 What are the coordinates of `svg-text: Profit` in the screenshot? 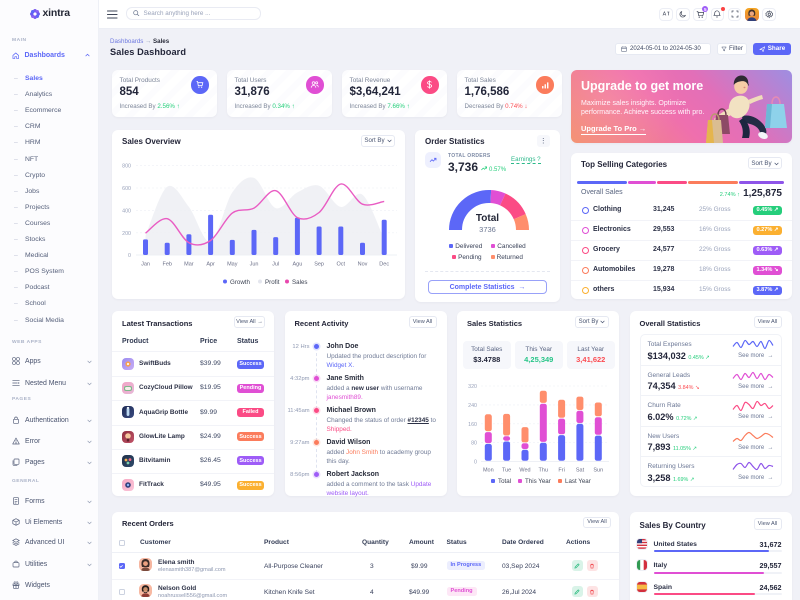 It's located at (272, 282).